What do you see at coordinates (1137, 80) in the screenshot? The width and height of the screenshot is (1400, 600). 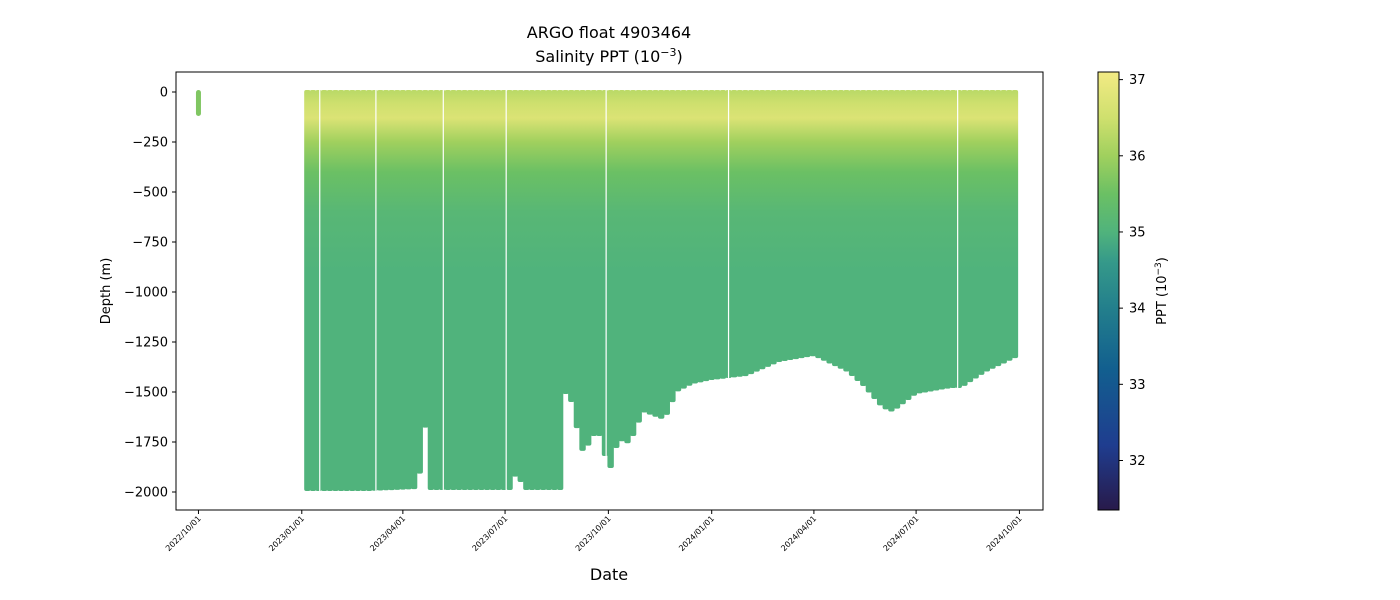 I see `colorbar-tick-label: 37` at bounding box center [1137, 80].